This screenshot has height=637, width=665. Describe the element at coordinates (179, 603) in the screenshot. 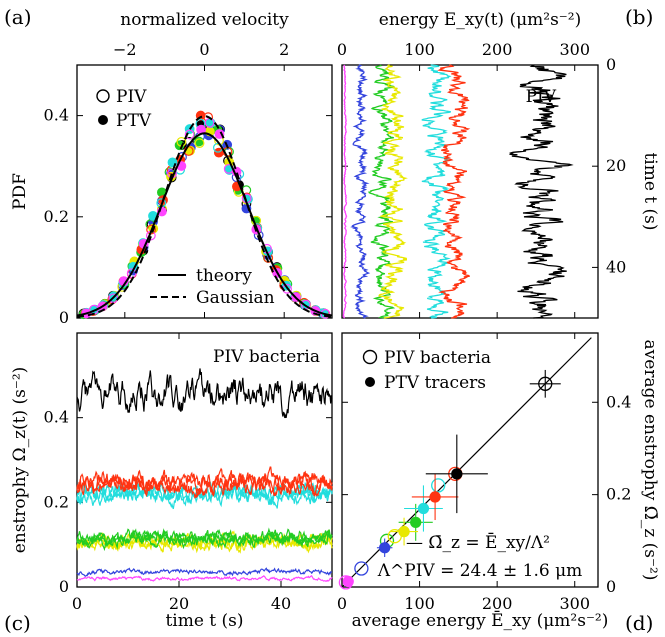

I see `x-tick-label: 20` at that location.